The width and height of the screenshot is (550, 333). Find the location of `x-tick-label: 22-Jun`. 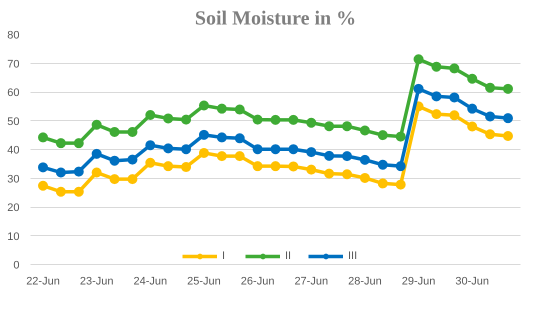

x-tick-label: 22-Jun is located at coordinates (43, 282).